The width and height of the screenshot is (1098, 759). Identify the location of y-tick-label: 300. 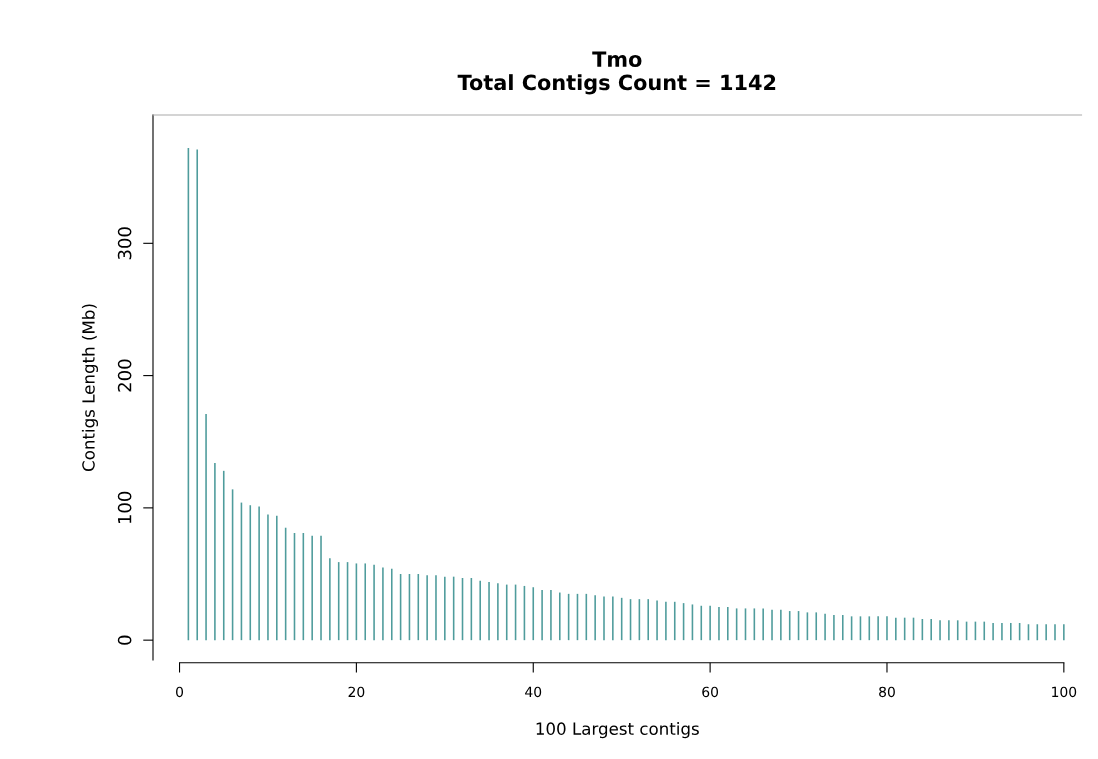
(124, 243).